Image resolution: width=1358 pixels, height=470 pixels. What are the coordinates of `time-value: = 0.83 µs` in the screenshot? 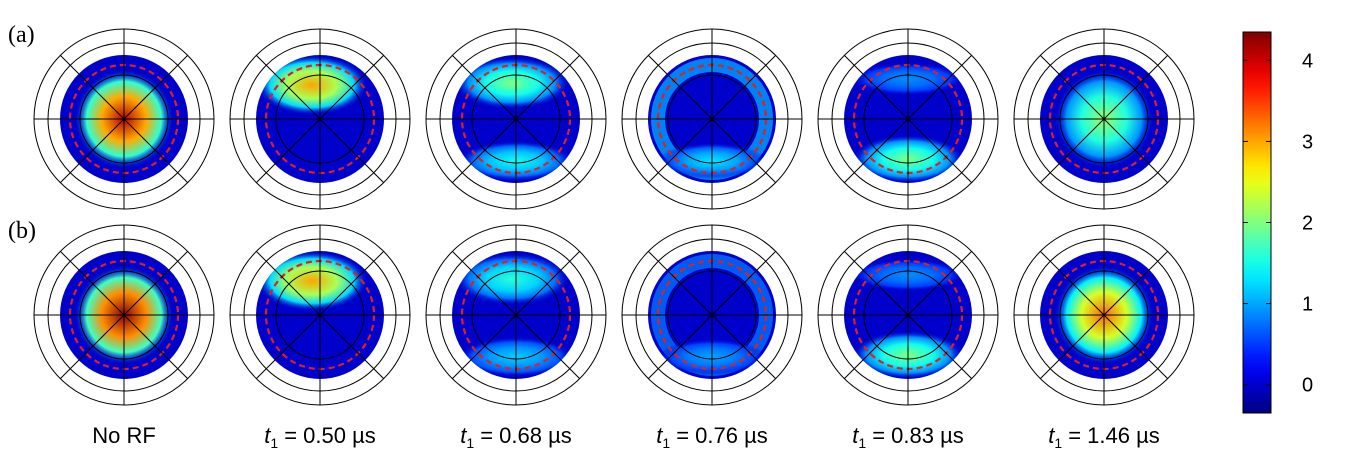 It's located at (915, 435).